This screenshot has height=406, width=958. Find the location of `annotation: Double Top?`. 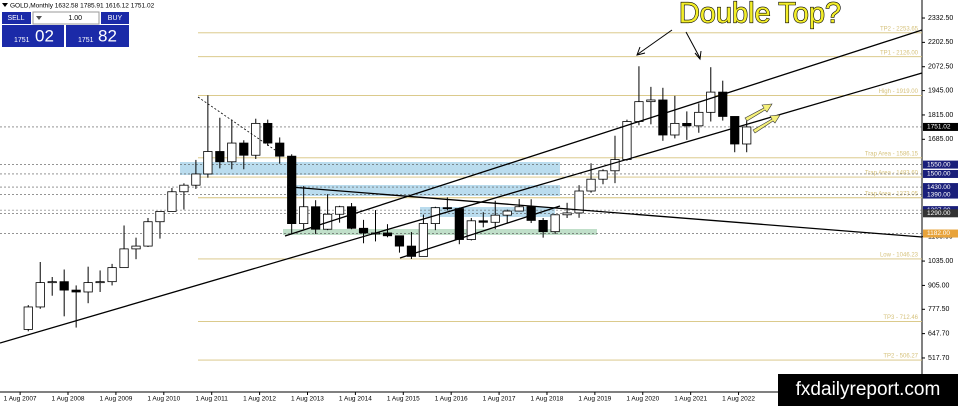

annotation: Double Top? is located at coordinates (760, 15).